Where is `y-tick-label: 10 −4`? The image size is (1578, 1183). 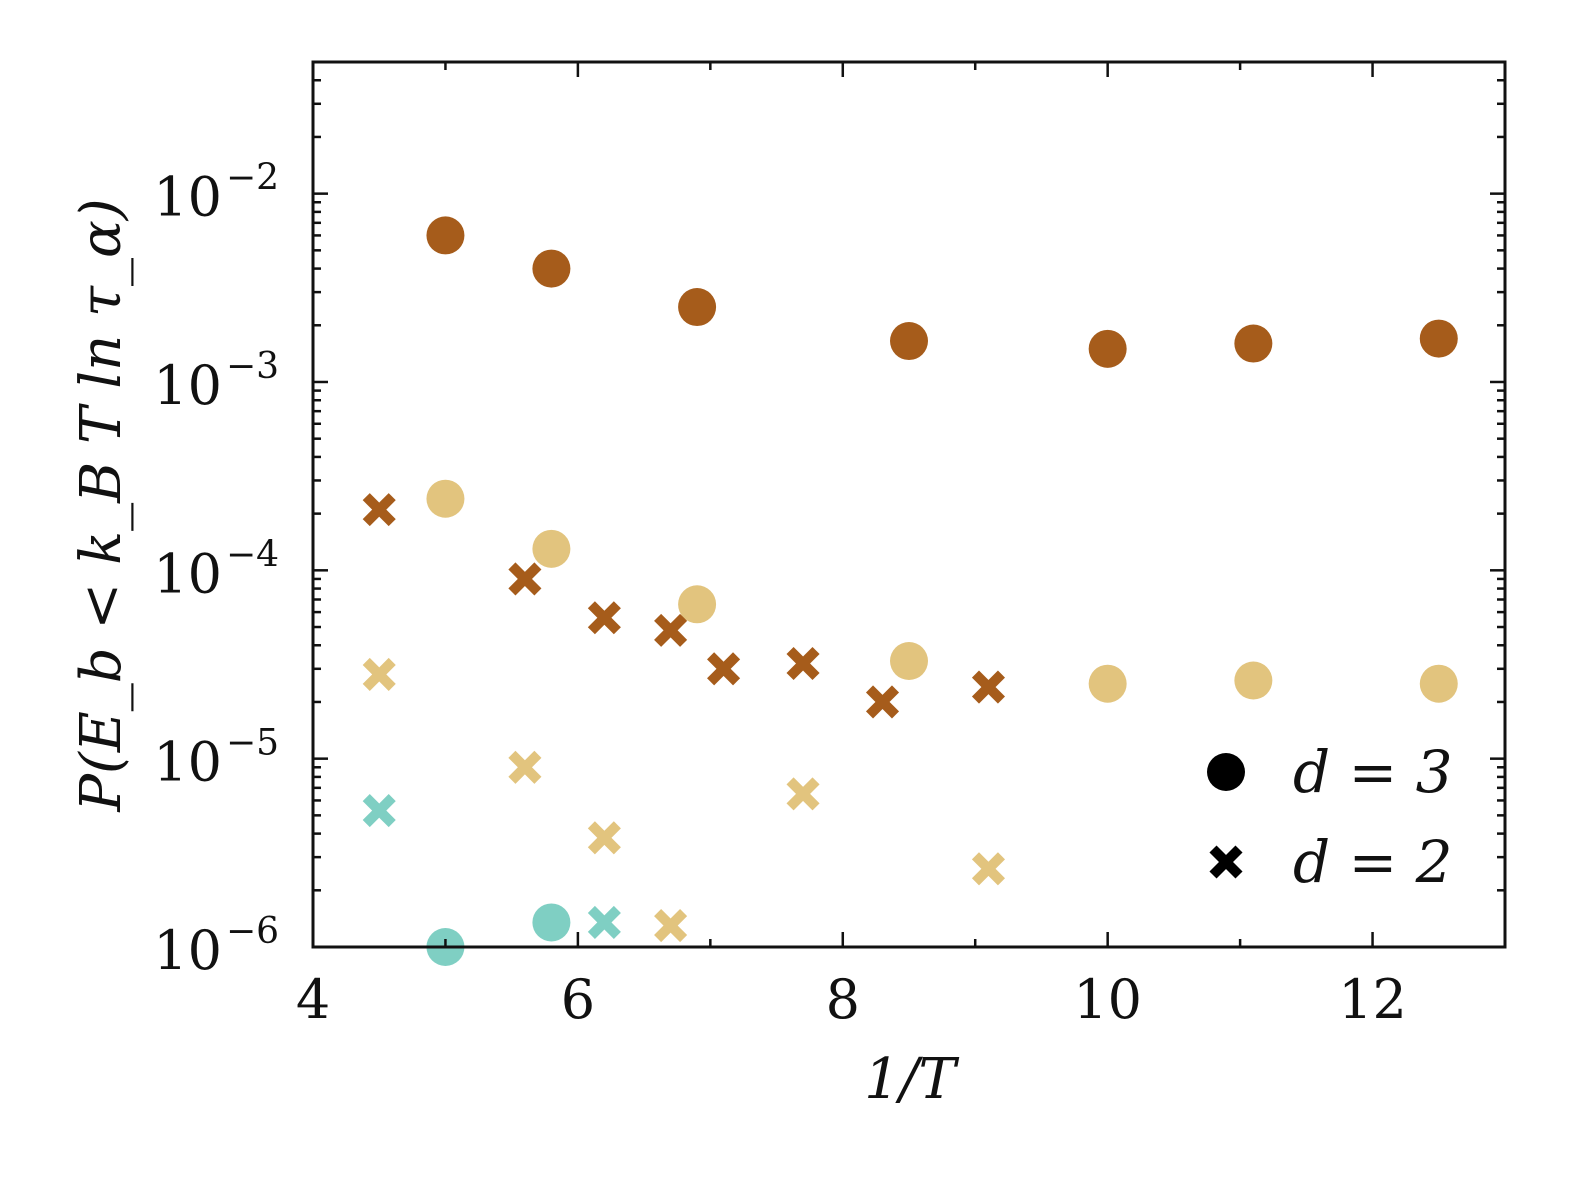
y-tick-label: 10 −4 is located at coordinates (216, 569).